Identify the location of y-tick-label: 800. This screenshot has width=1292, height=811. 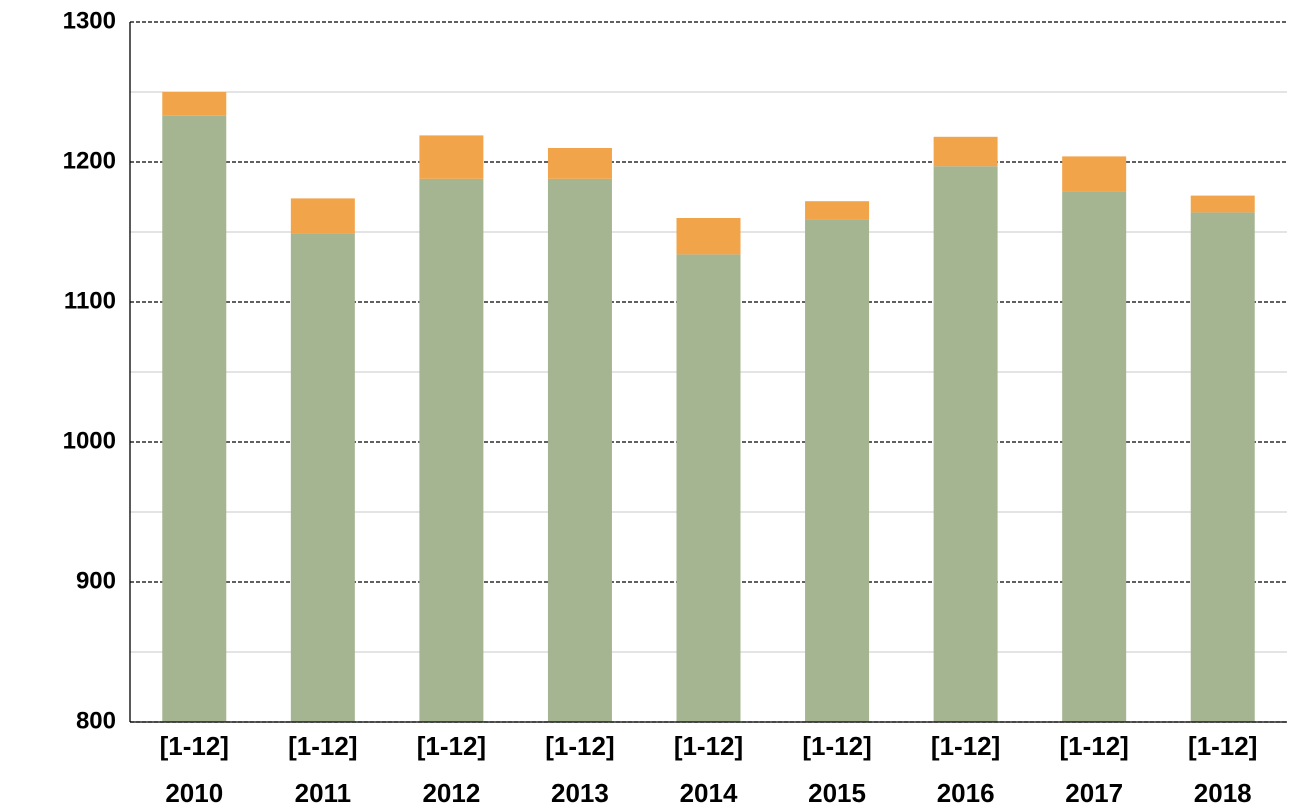
(96, 720).